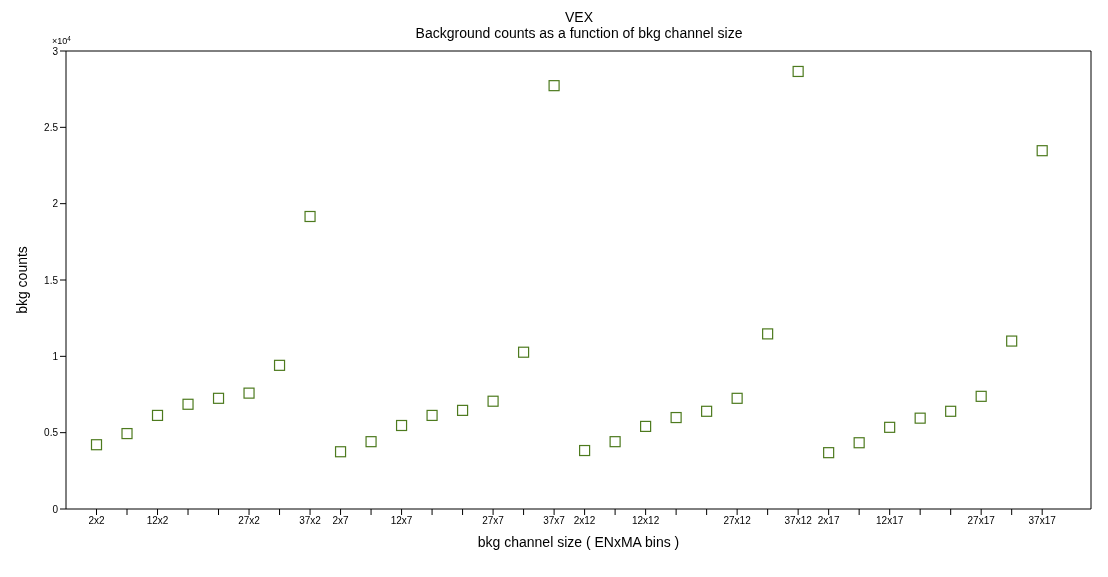 The image size is (1108, 577). Describe the element at coordinates (890, 521) in the screenshot. I see `x-tick-label: 12x17` at that location.